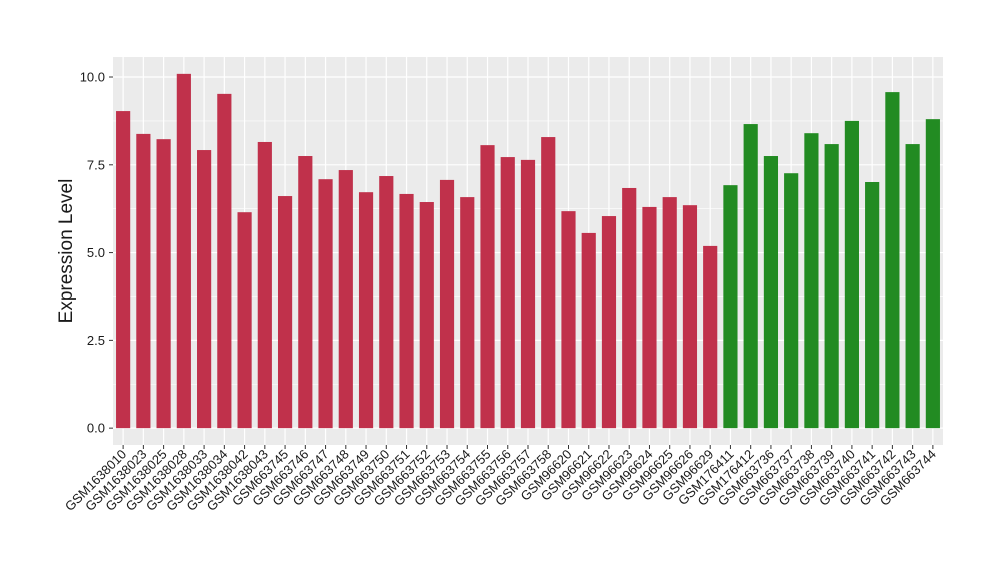 This screenshot has height=580, width=1000. I want to click on y-tick-label: 7.5, so click(96, 164).